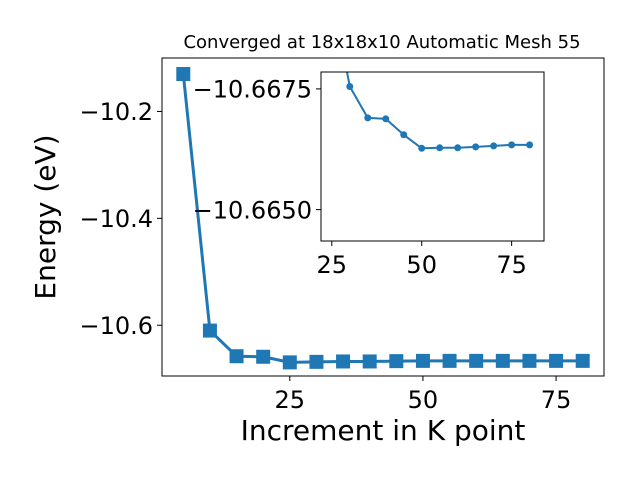 This screenshot has width=640, height=480. I want to click on y-tick-label: −10.4, so click(116, 219).